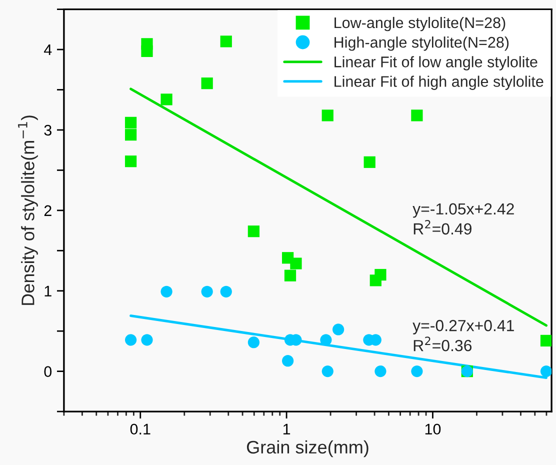  What do you see at coordinates (286, 429) in the screenshot?
I see `x-tick-label: 1` at bounding box center [286, 429].